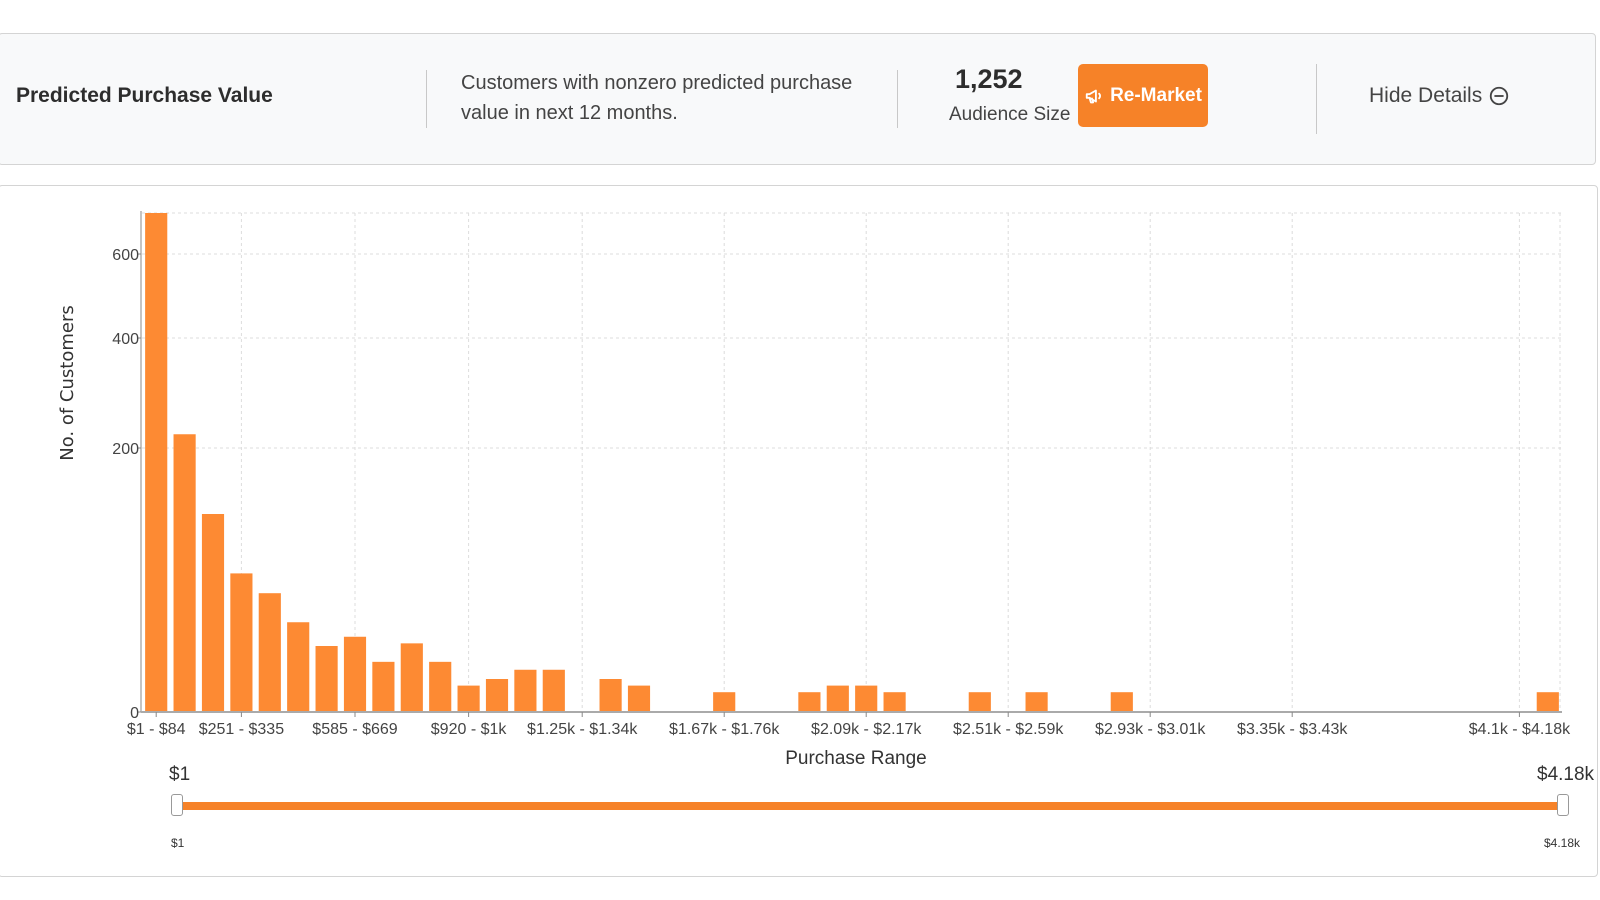 The height and width of the screenshot is (900, 1600). What do you see at coordinates (1093, 96) in the screenshot?
I see `megaphone-icon` at bounding box center [1093, 96].